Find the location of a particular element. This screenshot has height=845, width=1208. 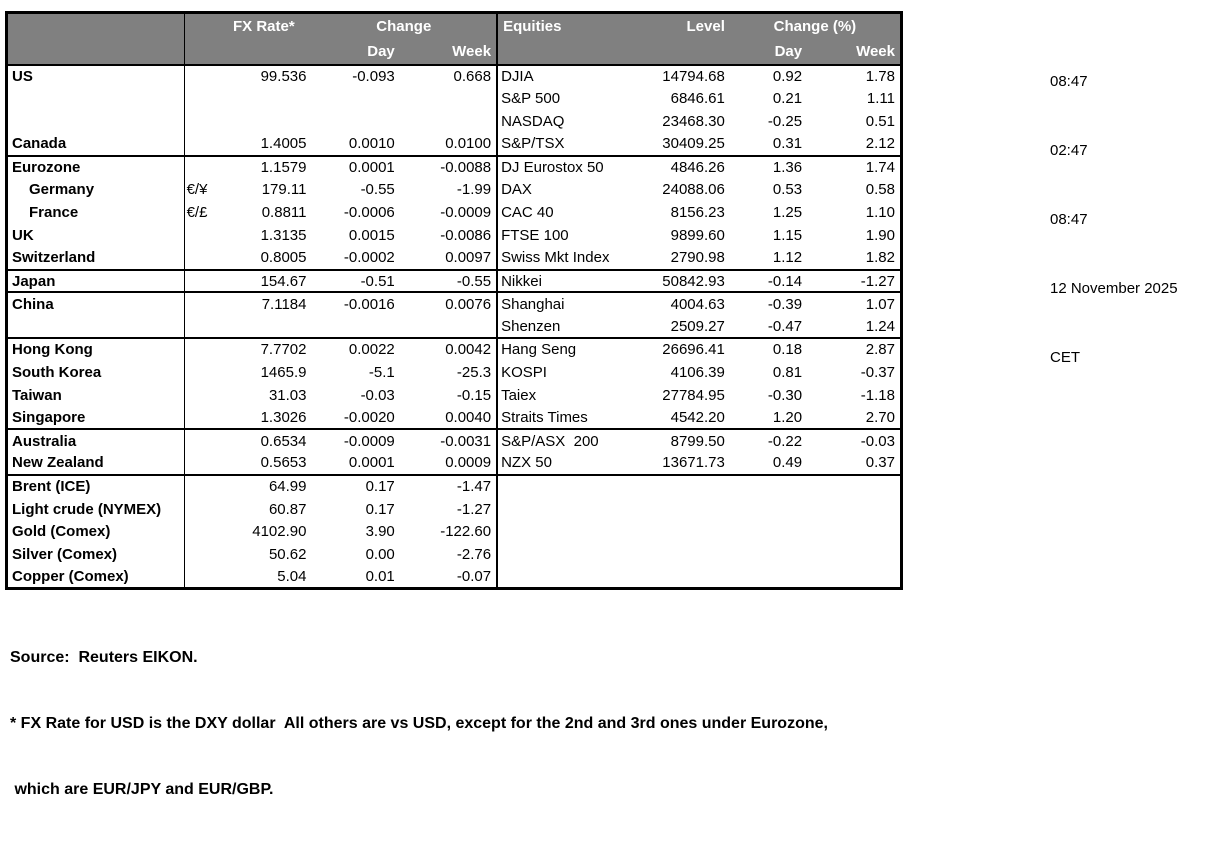

country-label: US is located at coordinates (95, 76).